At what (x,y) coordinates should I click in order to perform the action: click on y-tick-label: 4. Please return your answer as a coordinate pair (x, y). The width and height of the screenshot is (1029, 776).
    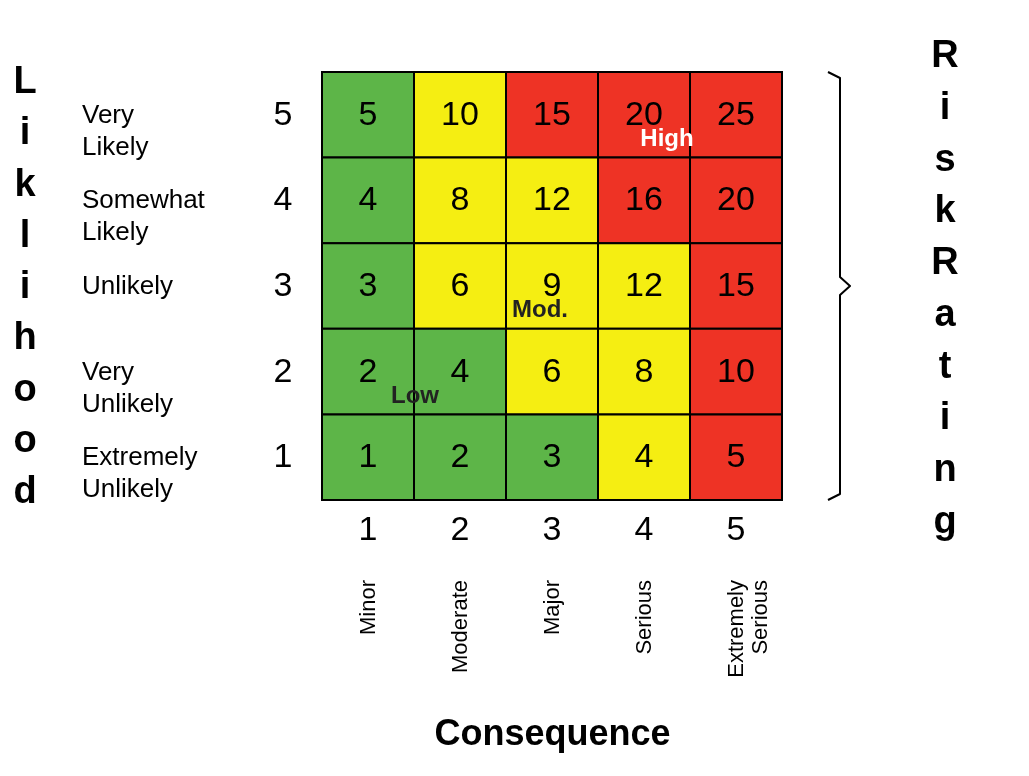
    Looking at the image, I should click on (283, 198).